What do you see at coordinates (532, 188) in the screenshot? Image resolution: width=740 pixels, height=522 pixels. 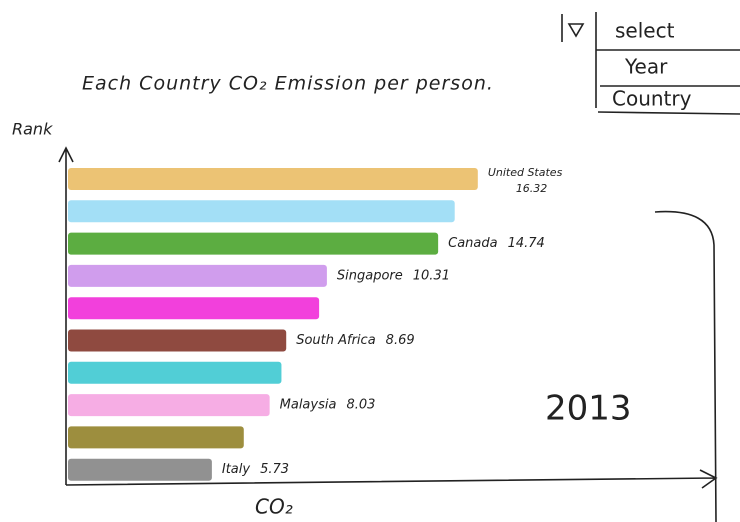 I see `value-label: 16.32` at bounding box center [532, 188].